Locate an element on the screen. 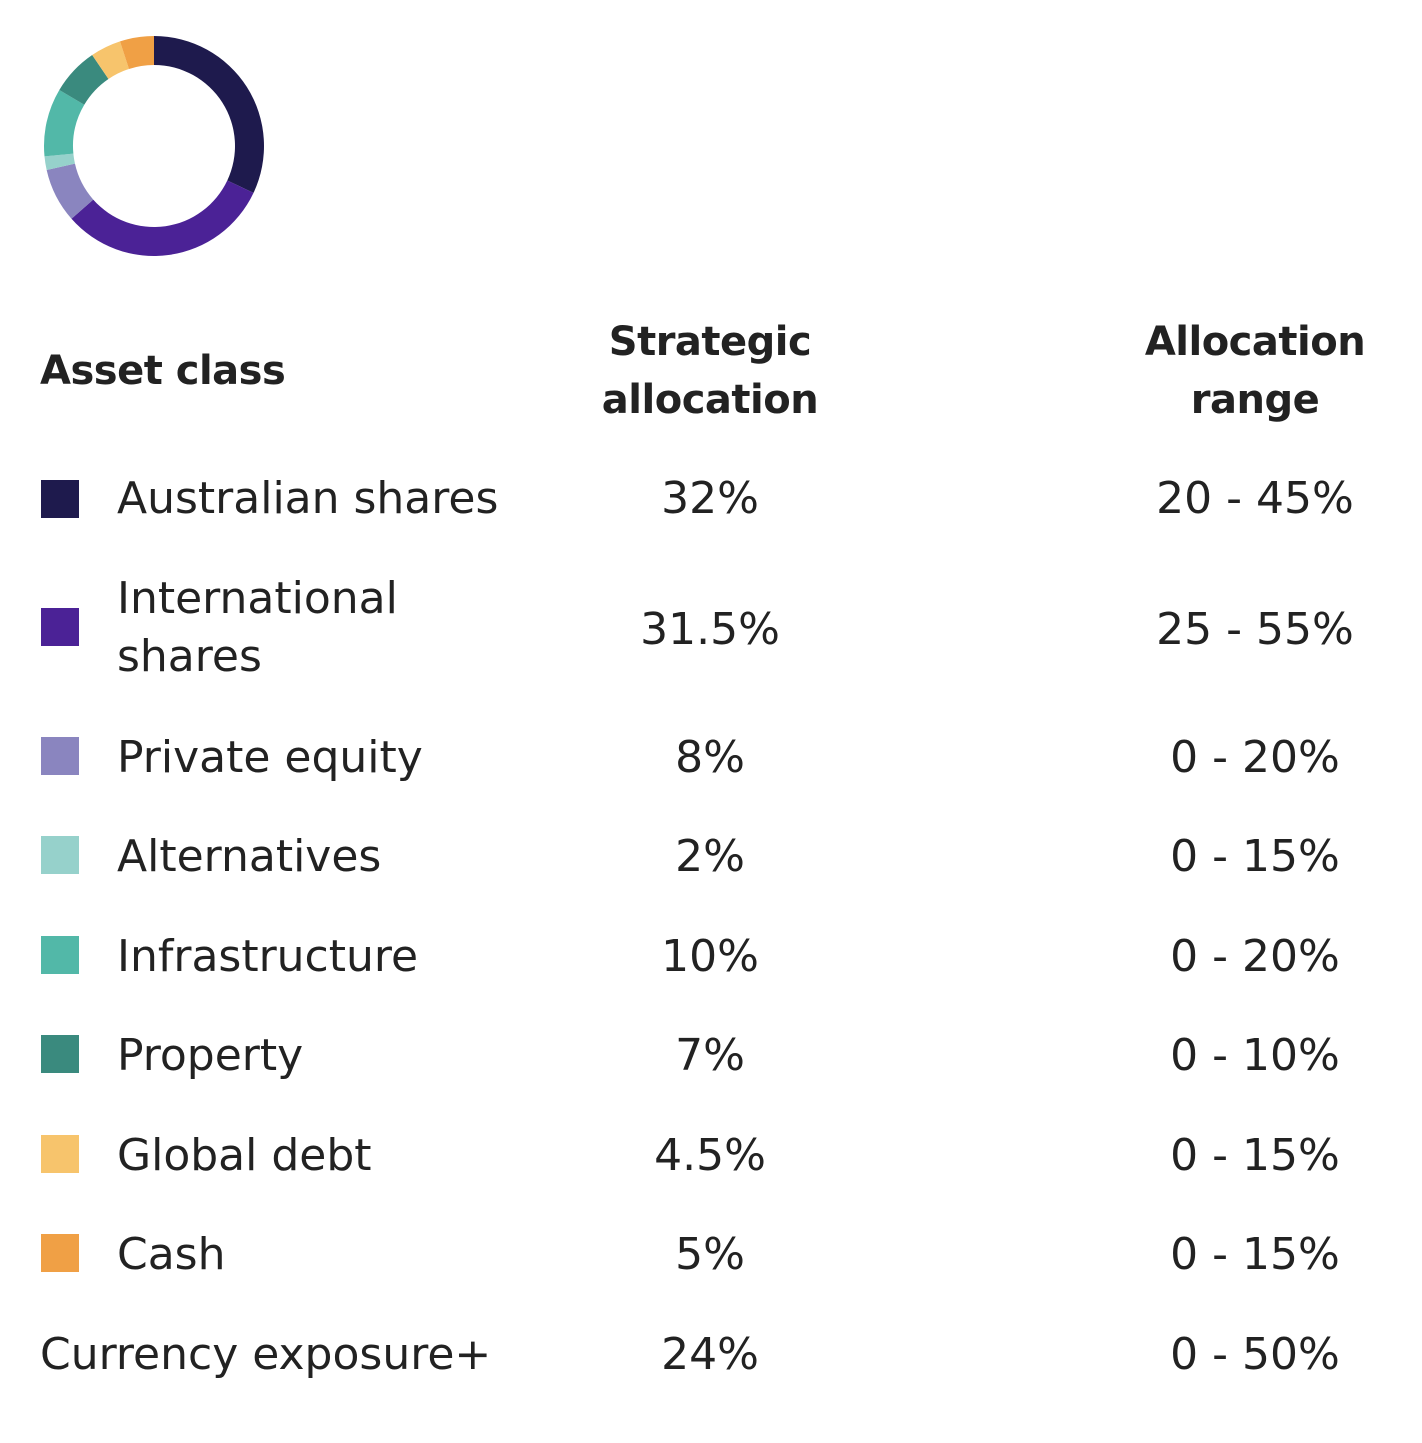 The width and height of the screenshot is (1422, 1443). asset-label: Infrastructure is located at coordinates (268, 956).